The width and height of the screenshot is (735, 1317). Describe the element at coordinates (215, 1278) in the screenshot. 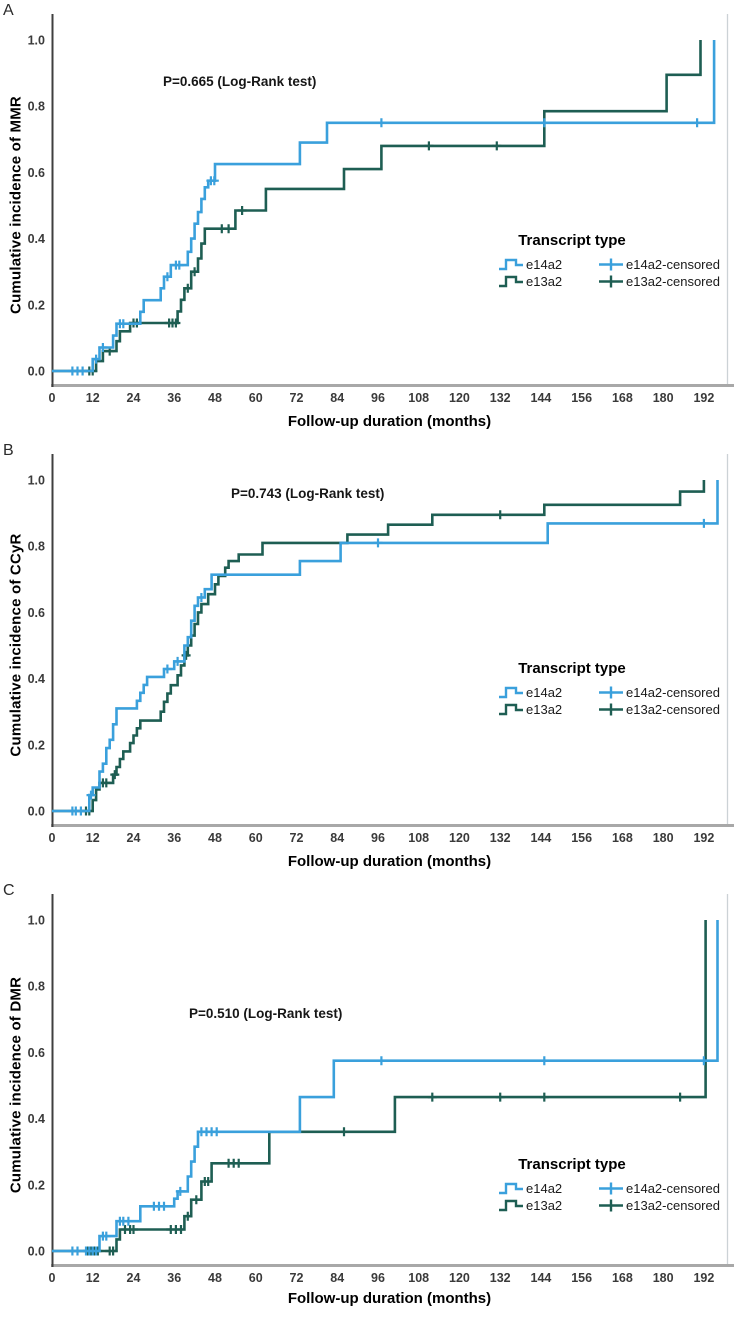

I see `x-tick-label: 48` at that location.